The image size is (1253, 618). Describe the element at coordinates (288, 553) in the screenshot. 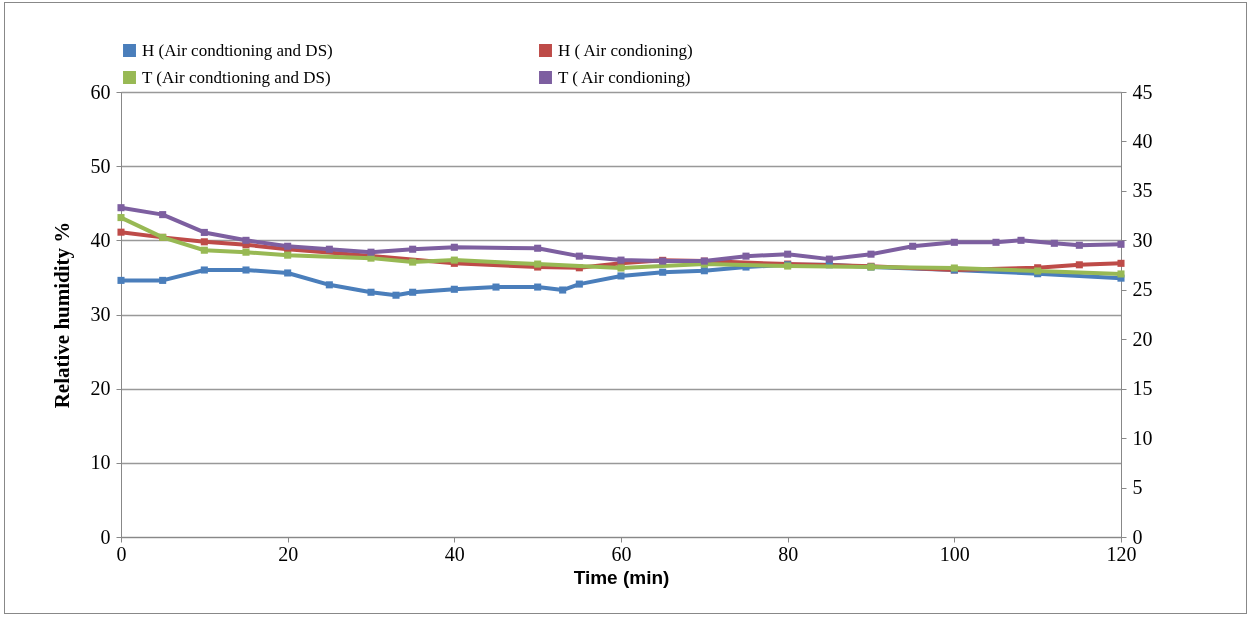

I see `x-tick-label: 20` at that location.